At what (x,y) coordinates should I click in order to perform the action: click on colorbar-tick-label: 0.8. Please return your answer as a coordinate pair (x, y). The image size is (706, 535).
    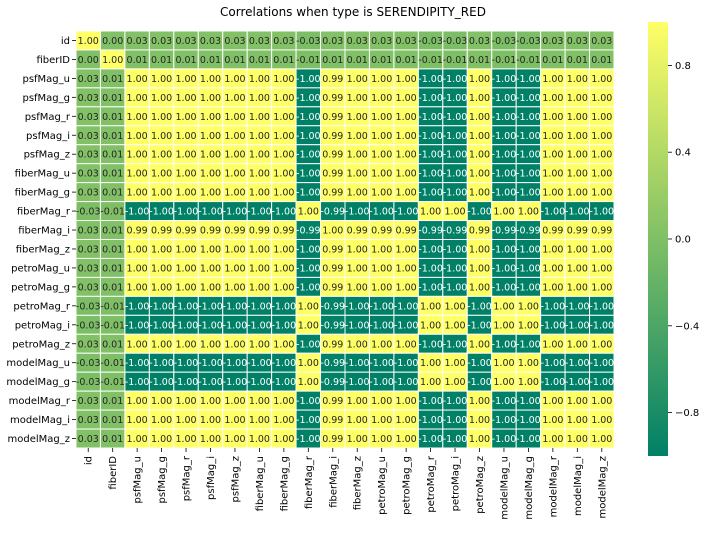
    Looking at the image, I should click on (683, 66).